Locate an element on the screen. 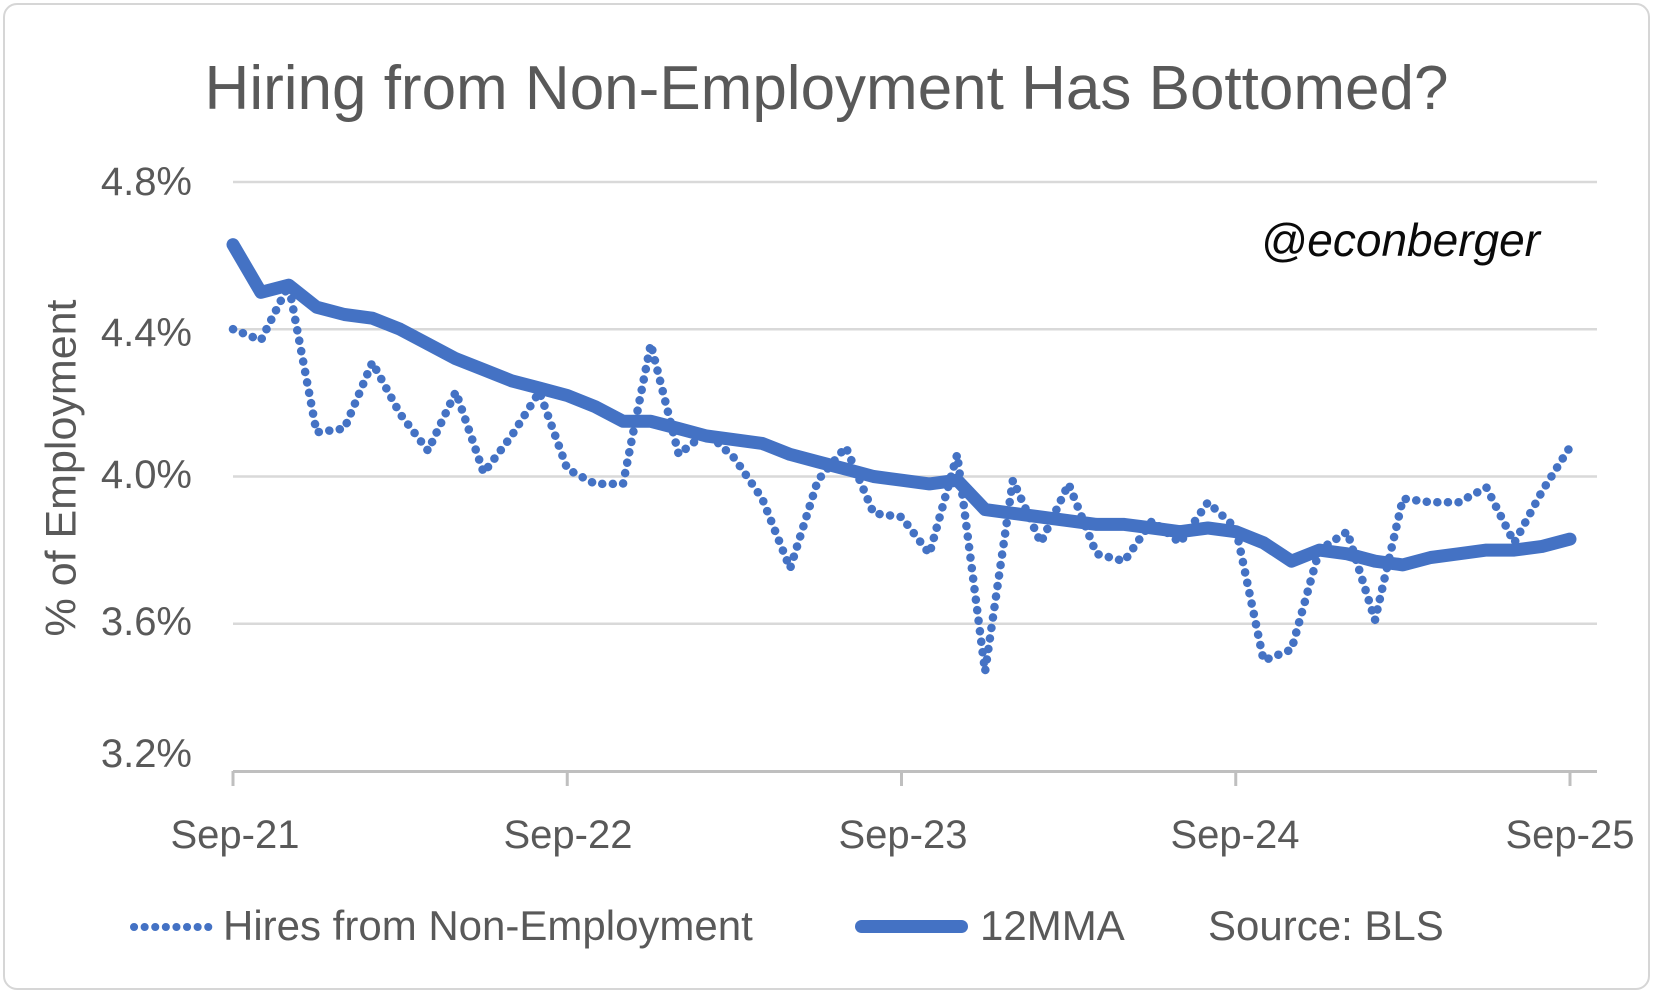  source-note: Source: BLS is located at coordinates (1326, 925).